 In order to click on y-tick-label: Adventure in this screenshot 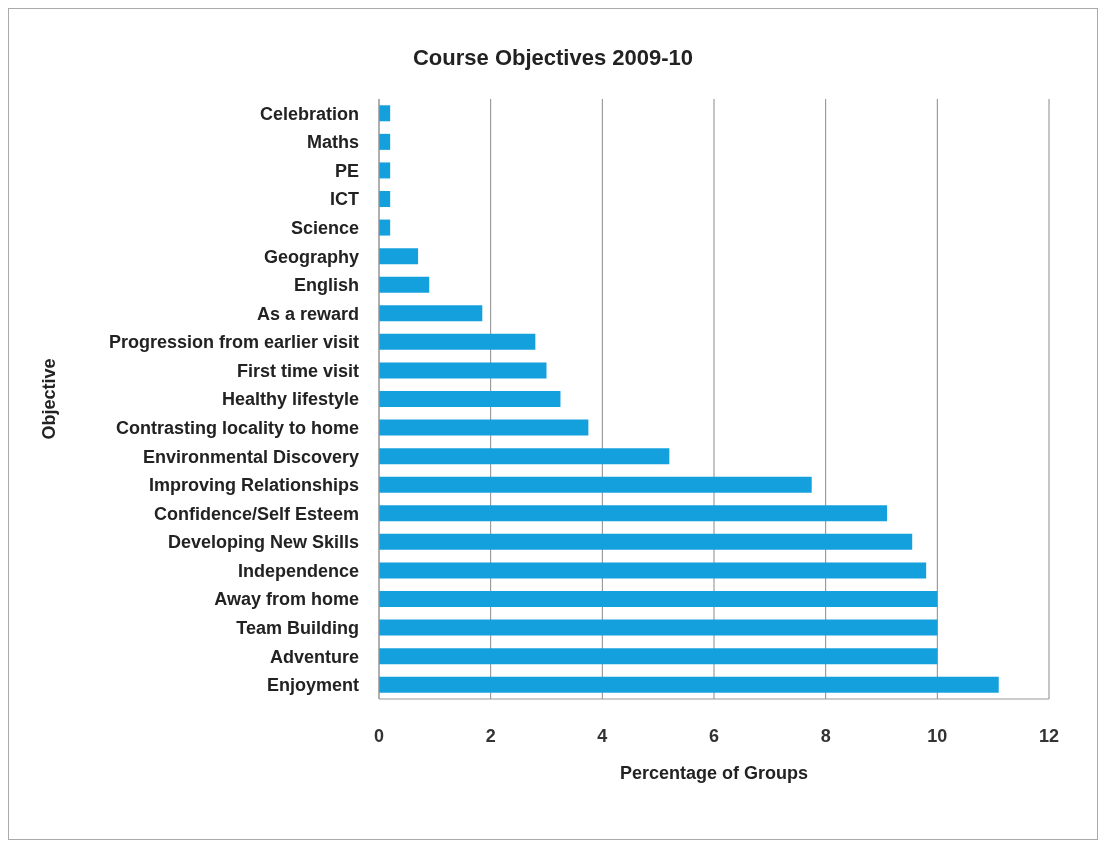, I will do `click(314, 656)`.